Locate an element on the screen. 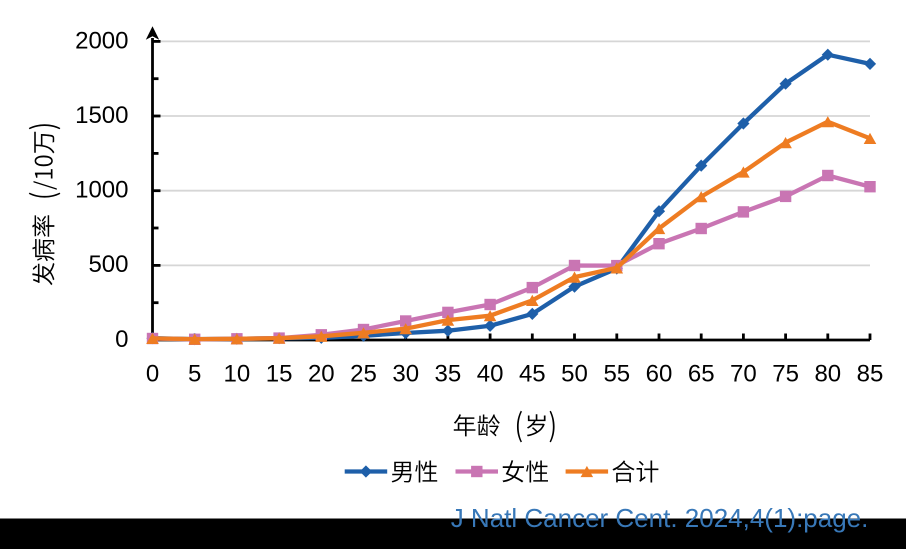 The width and height of the screenshot is (906, 554). svg-text: 10 is located at coordinates (237, 374).